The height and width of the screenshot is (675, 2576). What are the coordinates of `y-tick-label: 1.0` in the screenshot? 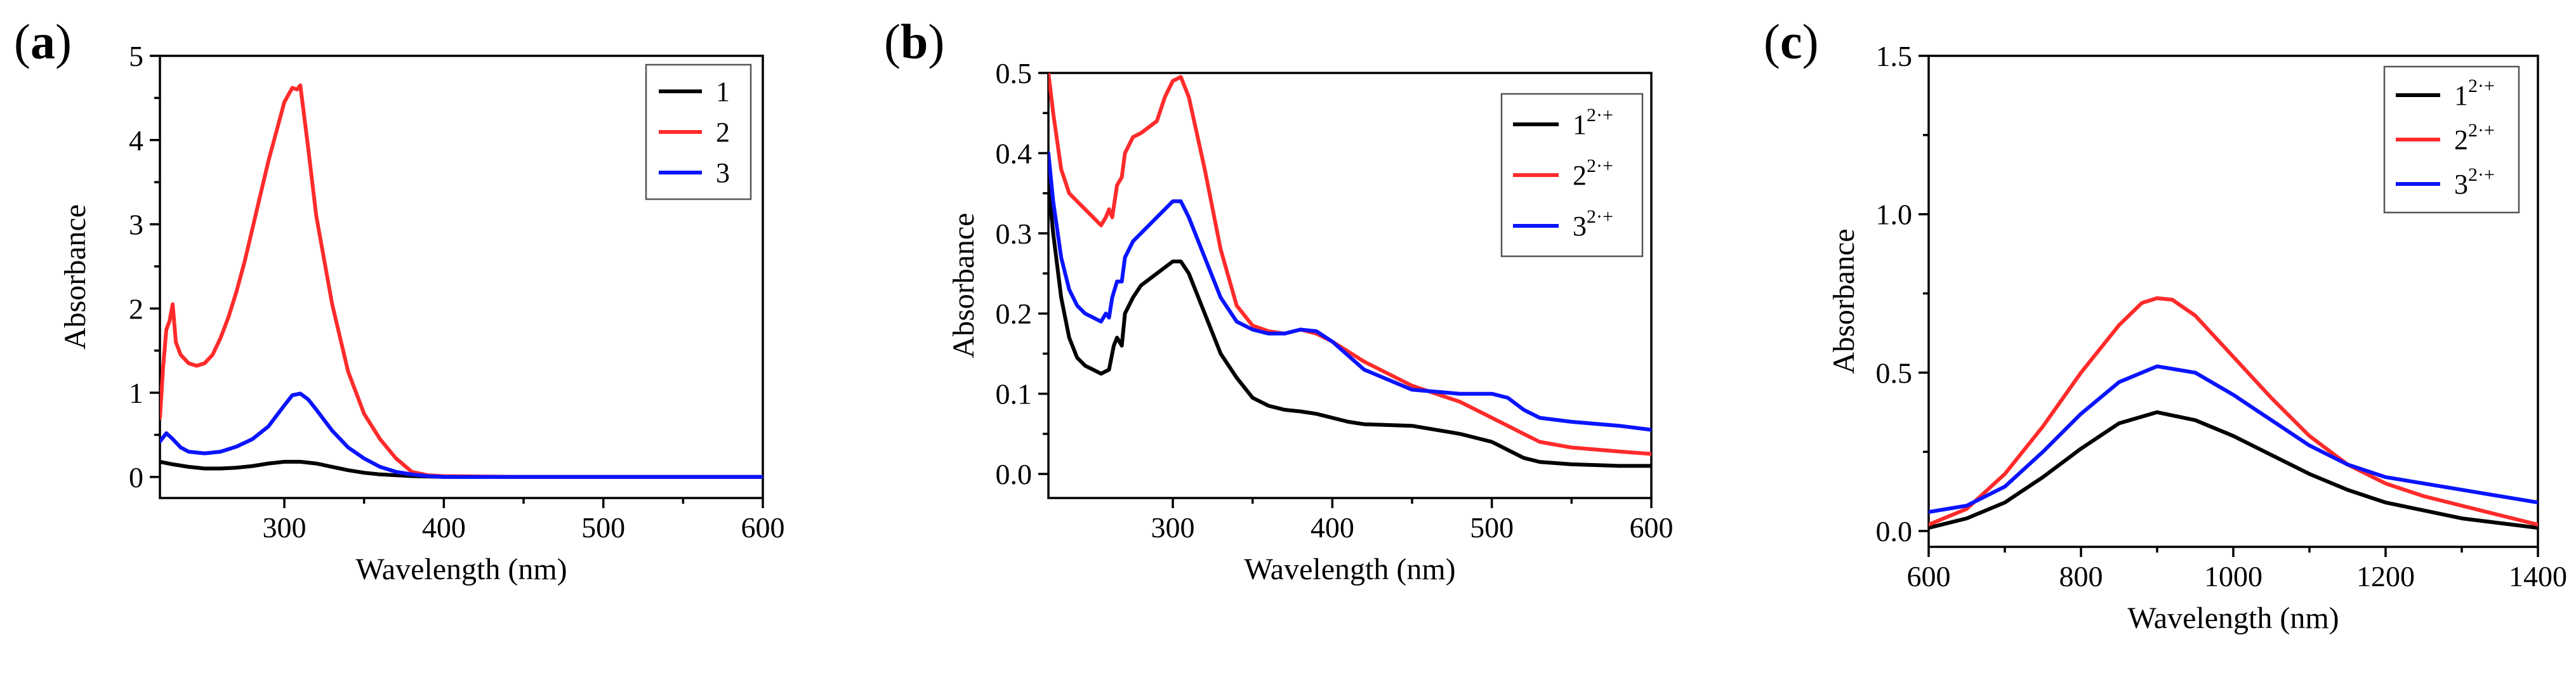 It's located at (1894, 215).